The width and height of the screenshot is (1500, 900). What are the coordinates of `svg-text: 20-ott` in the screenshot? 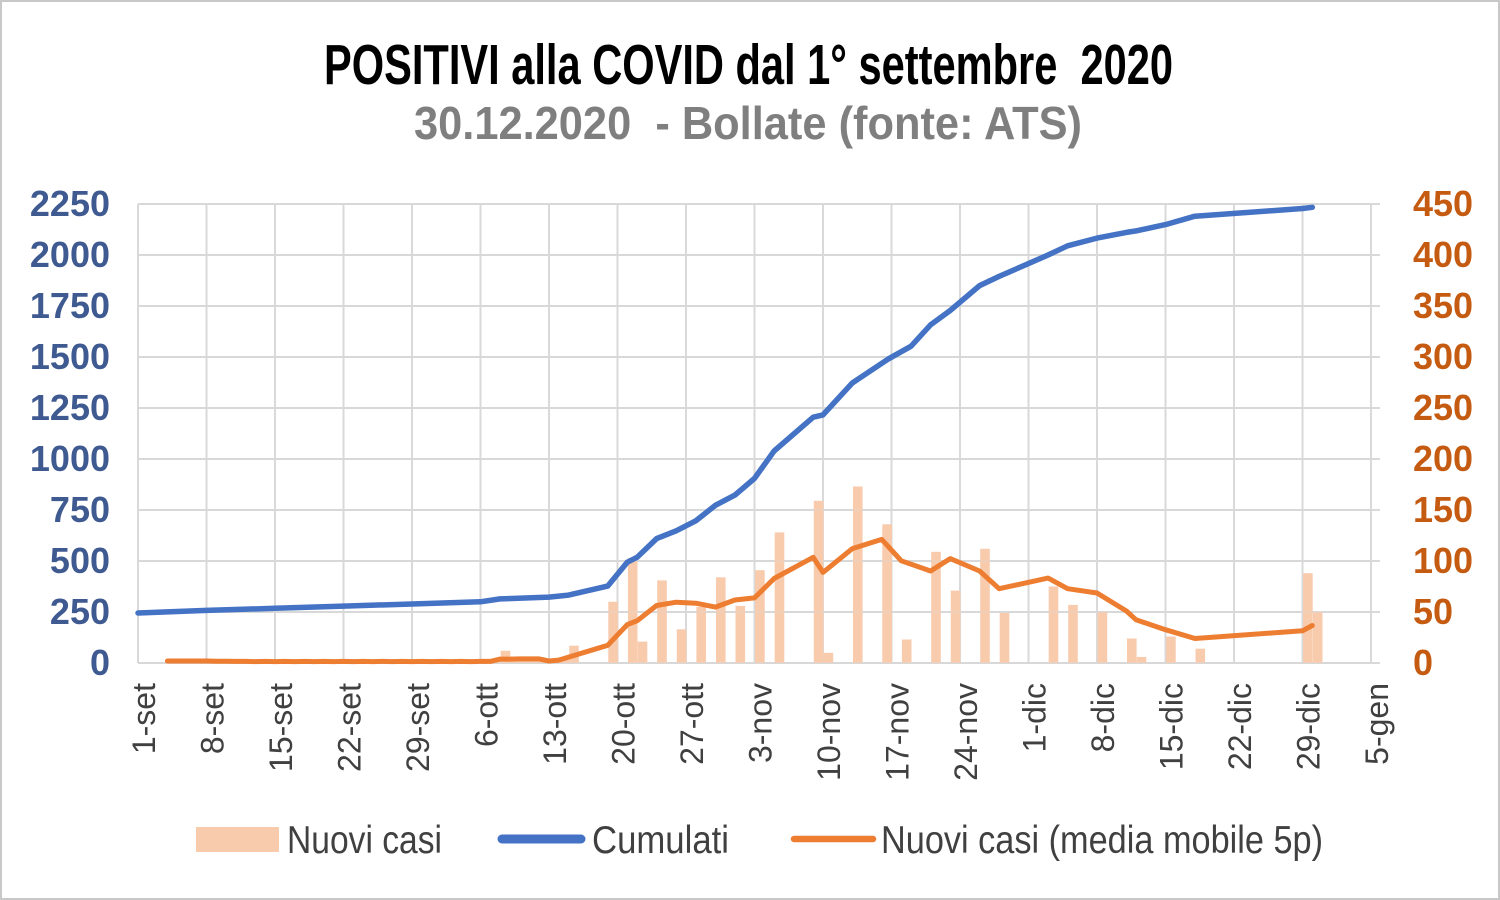 It's located at (624, 724).